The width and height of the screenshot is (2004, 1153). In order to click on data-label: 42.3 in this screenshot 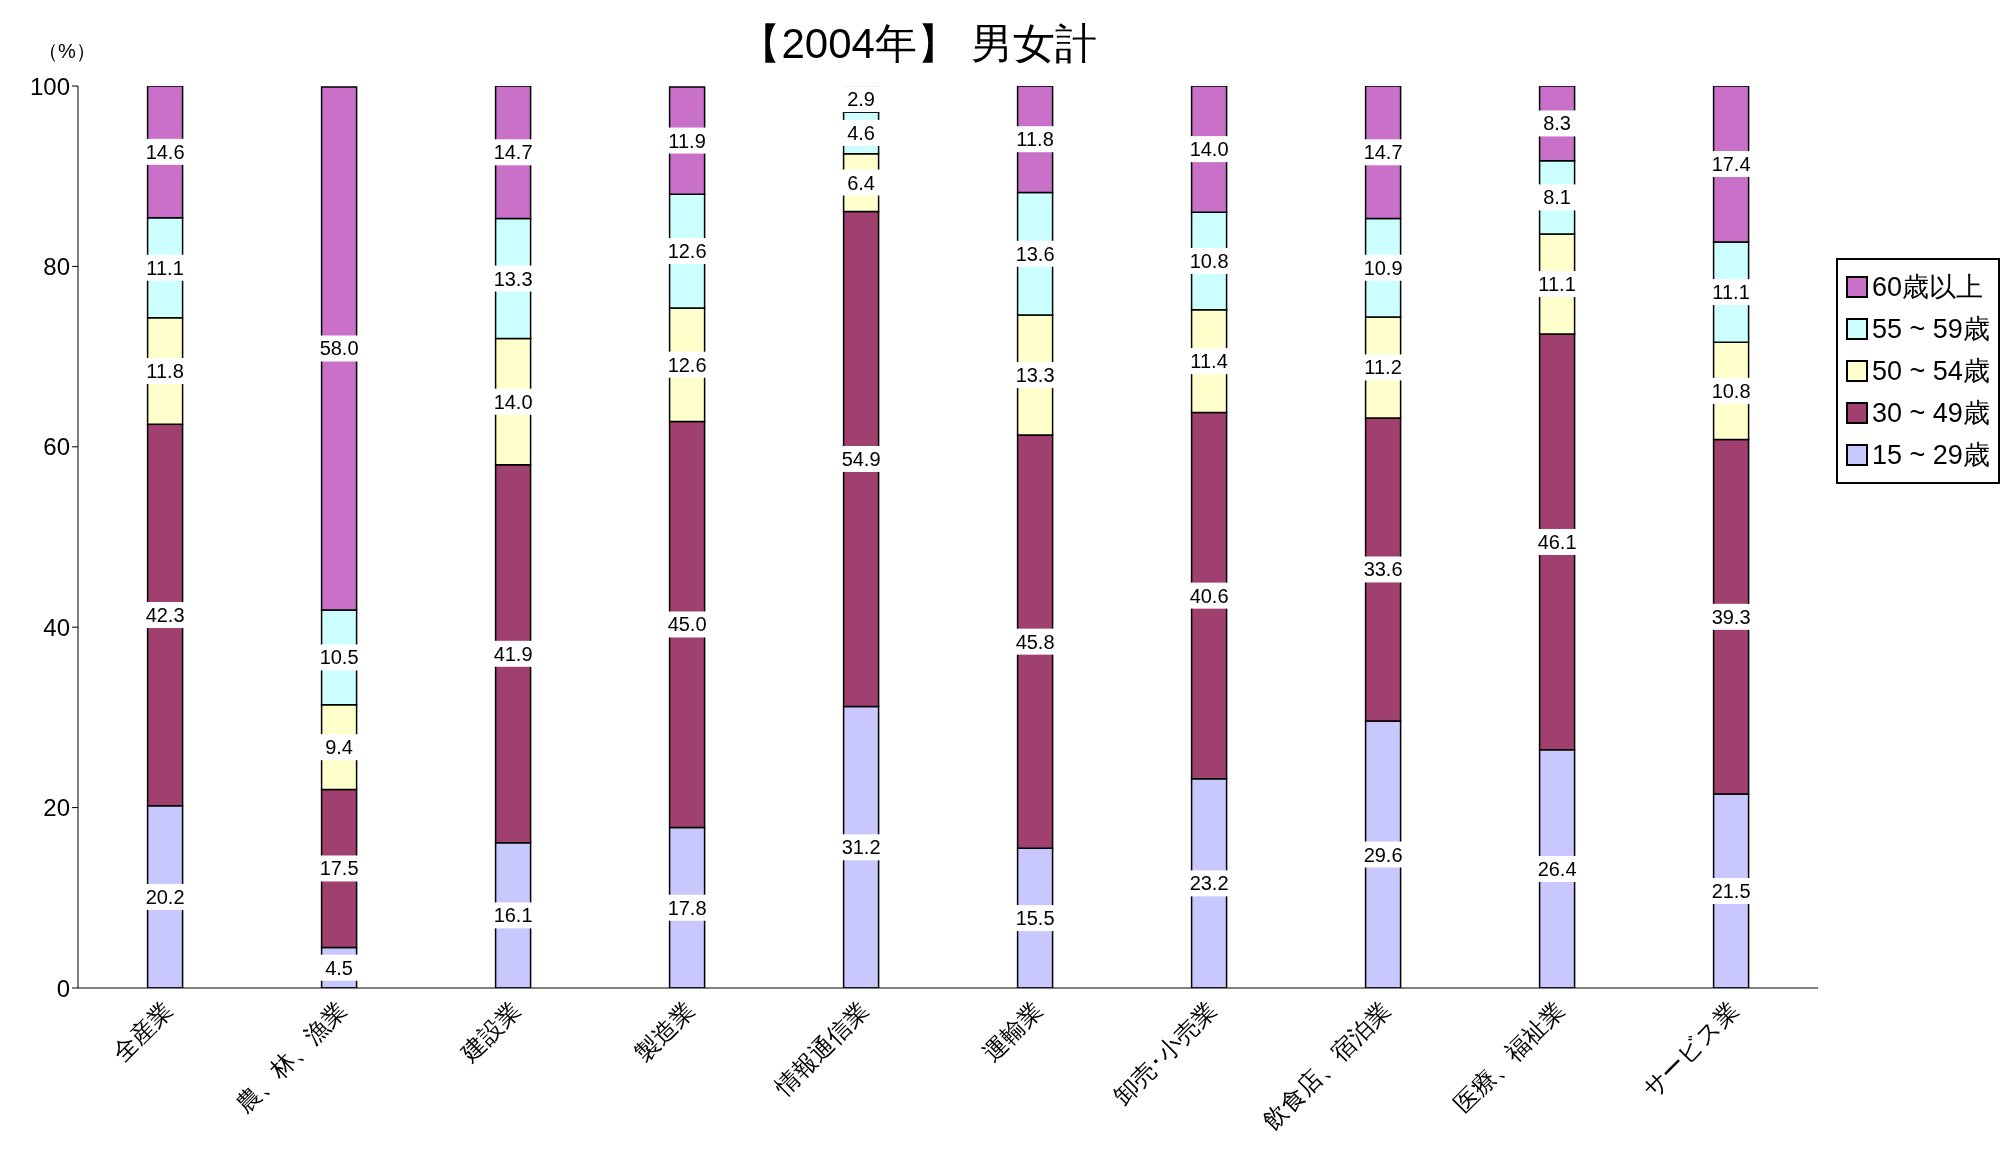, I will do `click(165, 615)`.